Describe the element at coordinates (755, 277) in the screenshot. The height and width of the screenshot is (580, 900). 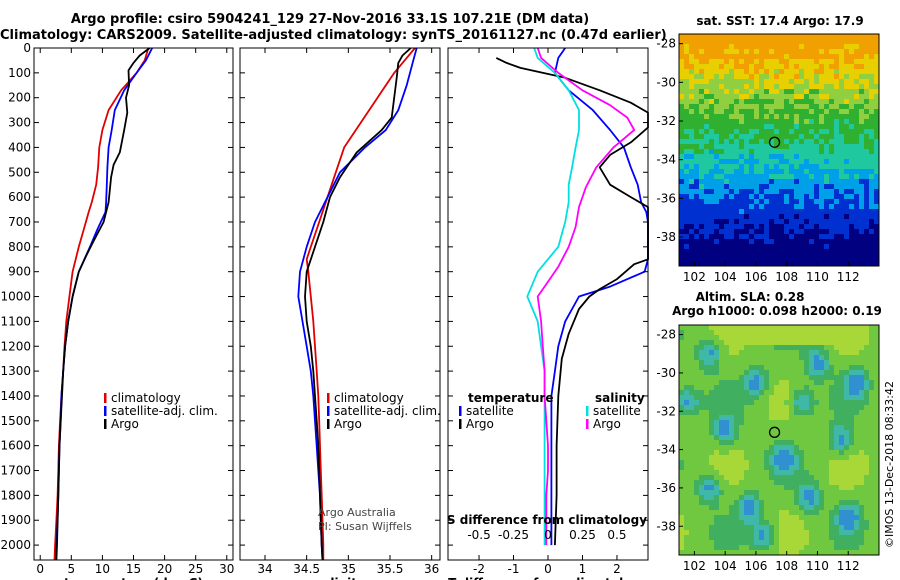
I see `map-sst-xtick-label: 106` at that location.